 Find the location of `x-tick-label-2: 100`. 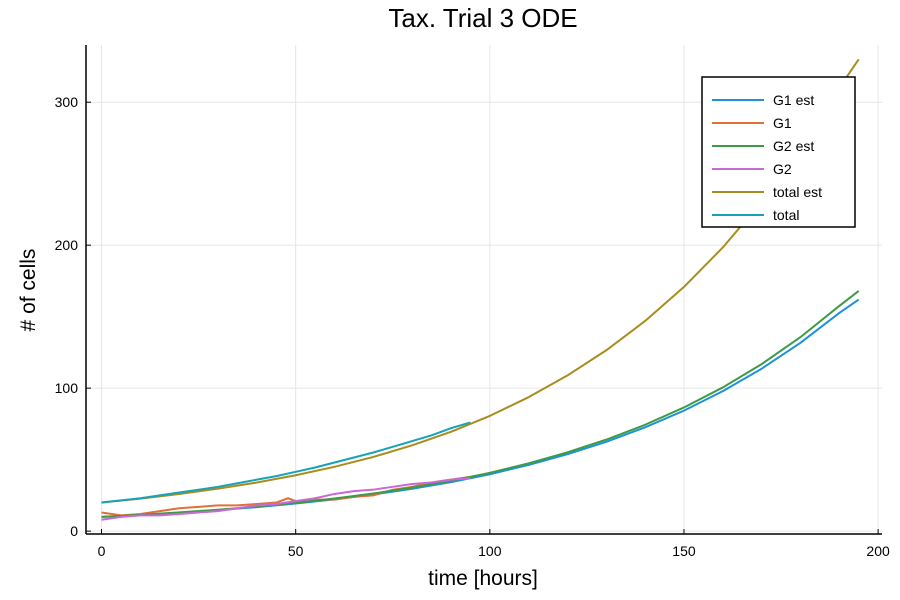

x-tick-label-2: 100 is located at coordinates (490, 551).